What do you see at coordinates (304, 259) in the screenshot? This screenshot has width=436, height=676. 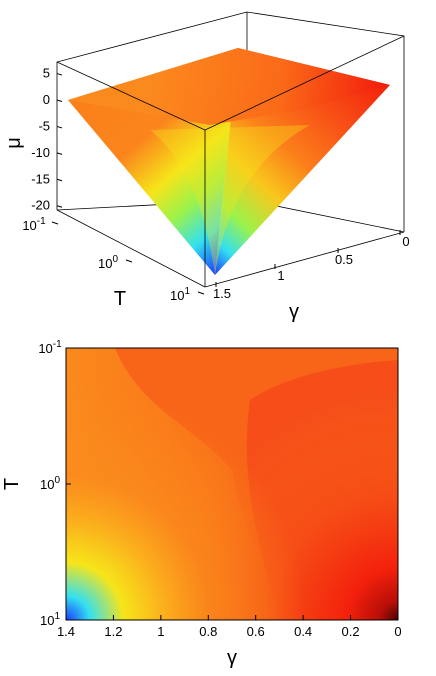 I see `box-front-floor-right` at bounding box center [304, 259].